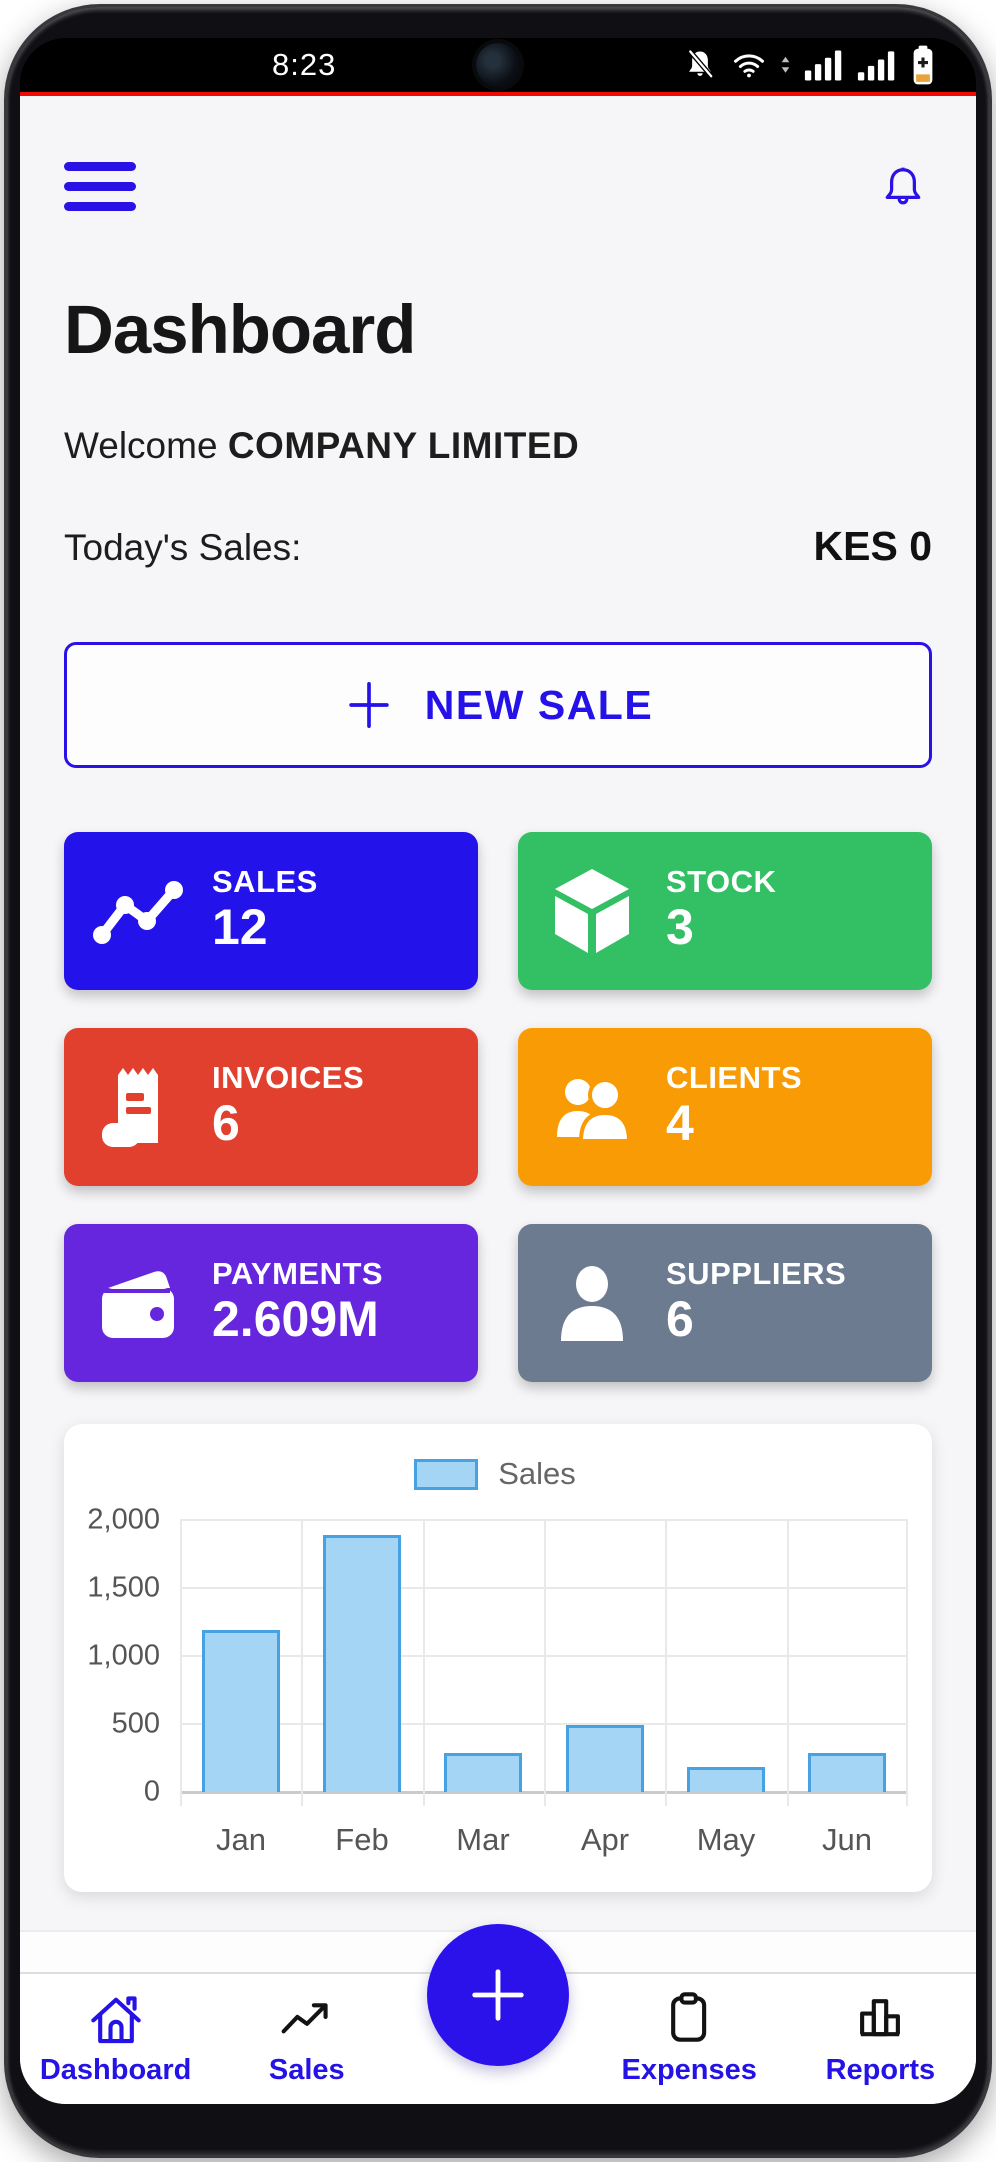 This screenshot has height=2162, width=996. Describe the element at coordinates (362, 1839) in the screenshot. I see `x-tick-label: Feb` at that location.